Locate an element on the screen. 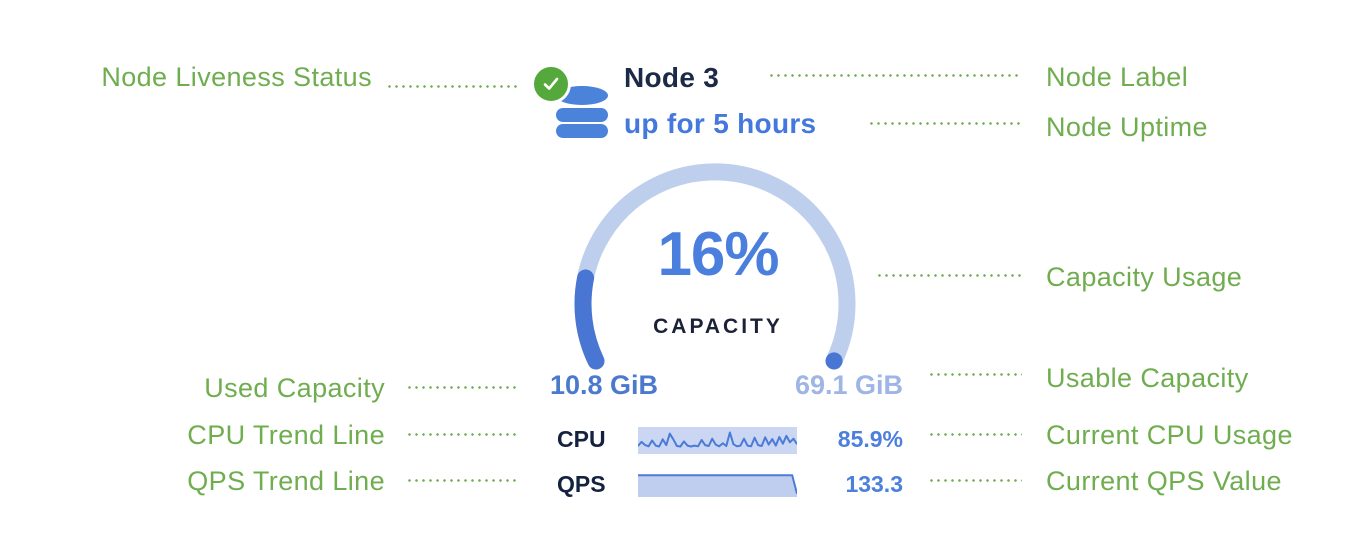  annotation-usable-capacity: Usable Capacity is located at coordinates (1147, 378).